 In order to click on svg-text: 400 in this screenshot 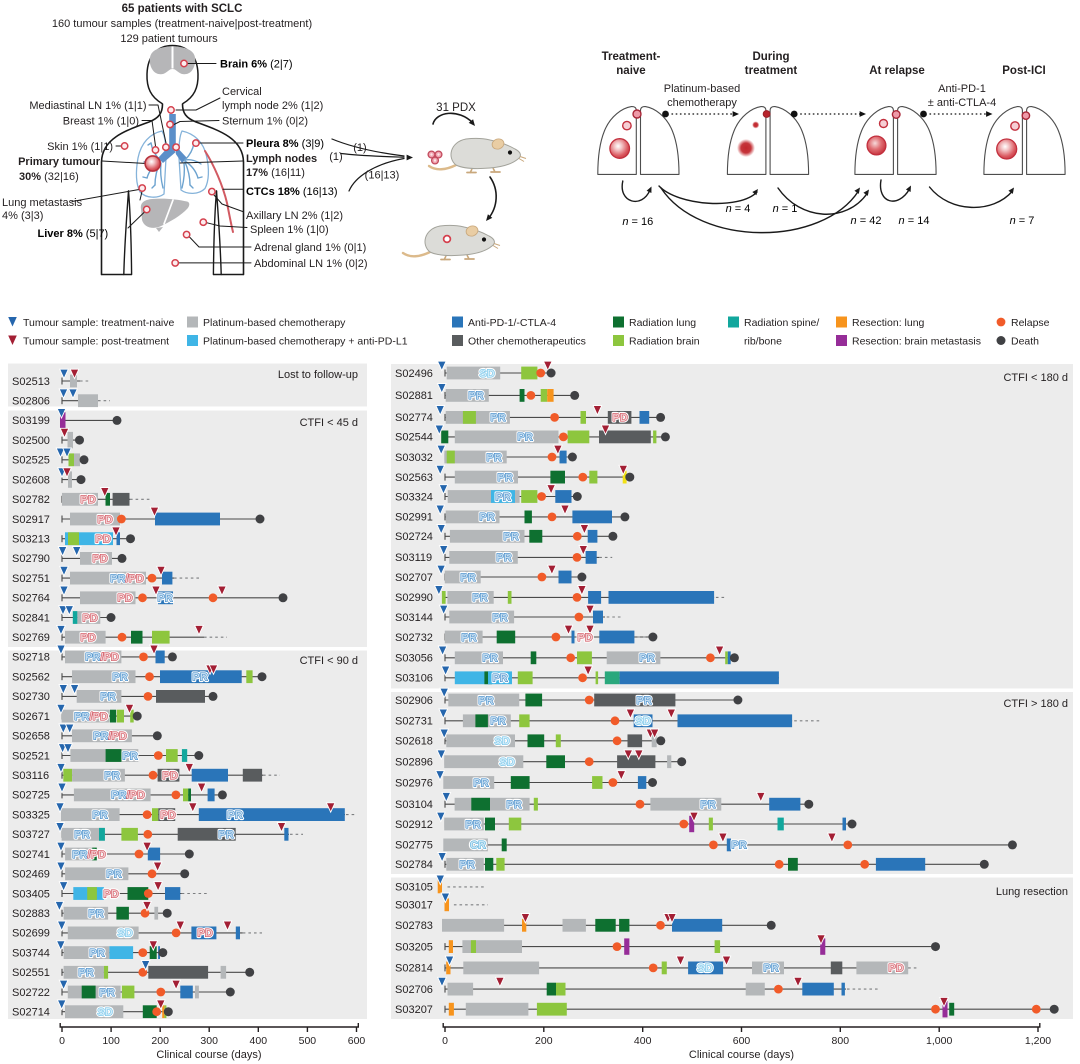, I will do `click(259, 1041)`.